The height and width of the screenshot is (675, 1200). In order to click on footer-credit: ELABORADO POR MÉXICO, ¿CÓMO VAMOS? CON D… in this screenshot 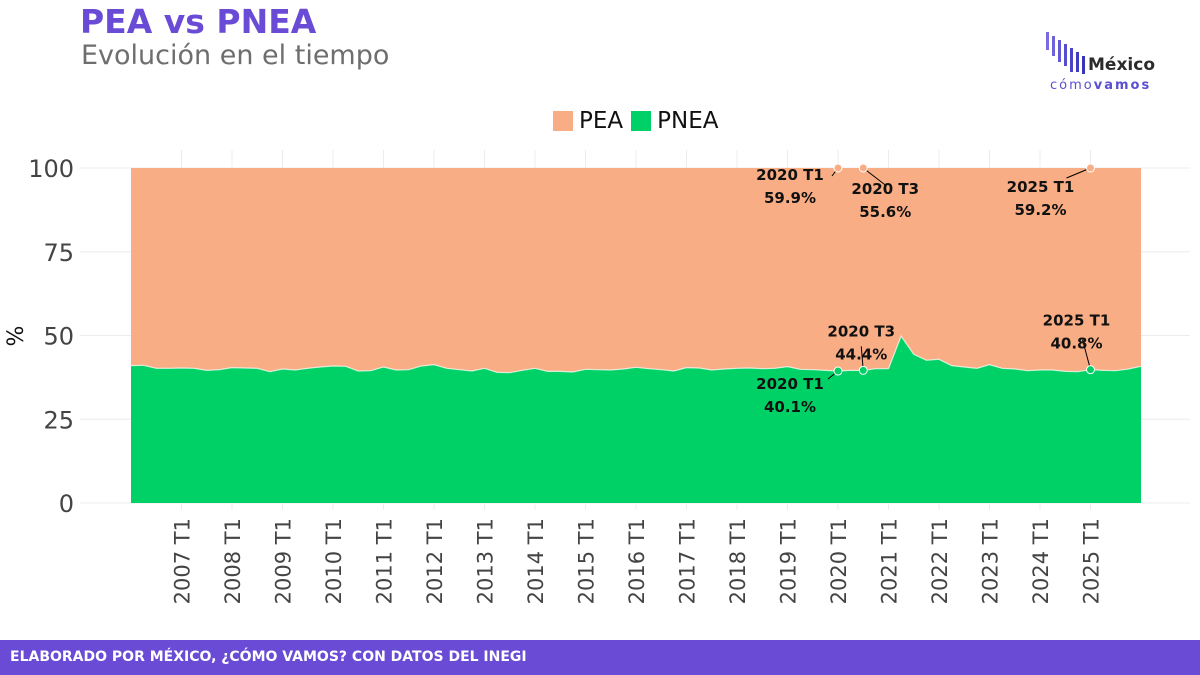, I will do `click(268, 657)`.